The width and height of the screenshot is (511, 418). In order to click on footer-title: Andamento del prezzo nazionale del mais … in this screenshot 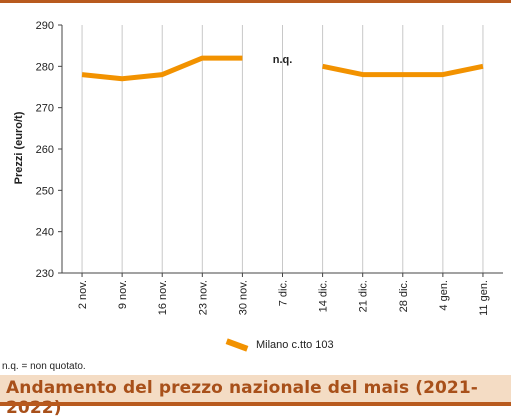, I will do `click(242, 398)`.